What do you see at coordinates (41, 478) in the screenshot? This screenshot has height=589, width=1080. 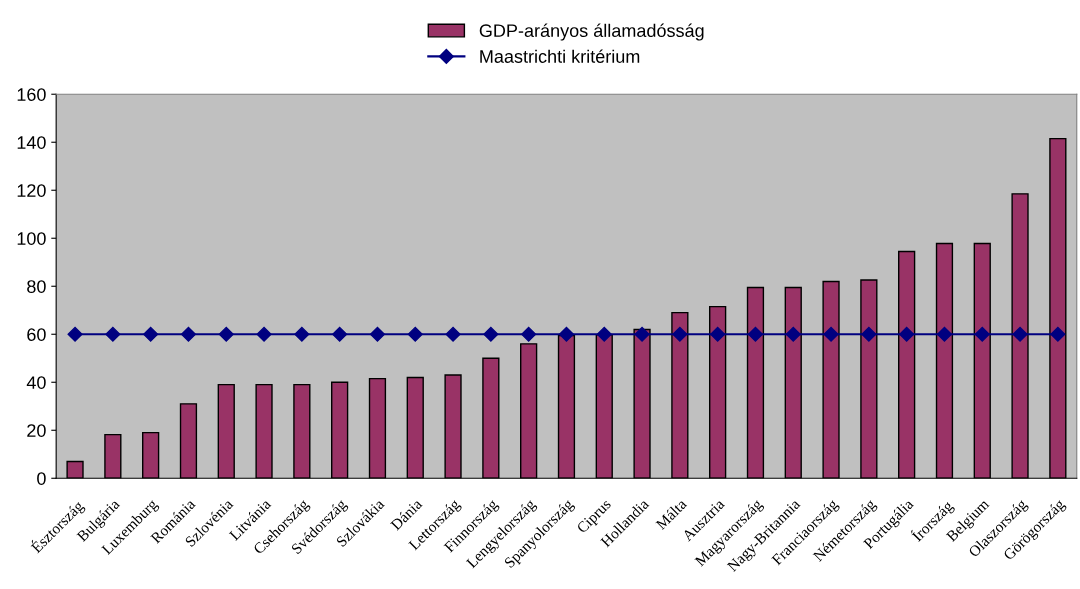 I see `y-tick-label: 0` at bounding box center [41, 478].